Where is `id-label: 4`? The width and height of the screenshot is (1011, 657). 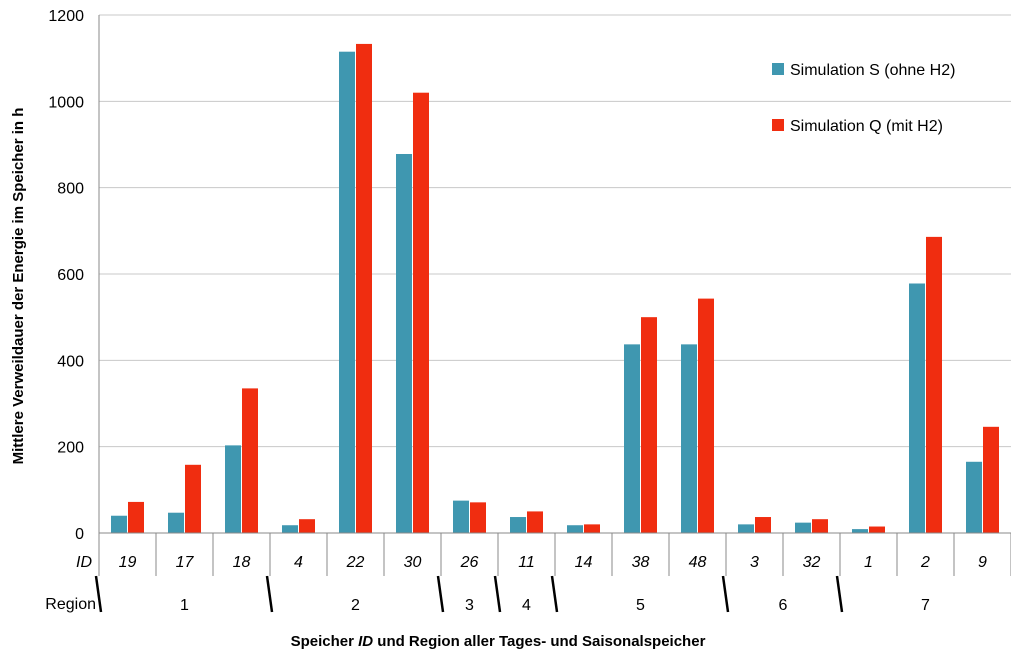 id-label: 4 is located at coordinates (298, 562).